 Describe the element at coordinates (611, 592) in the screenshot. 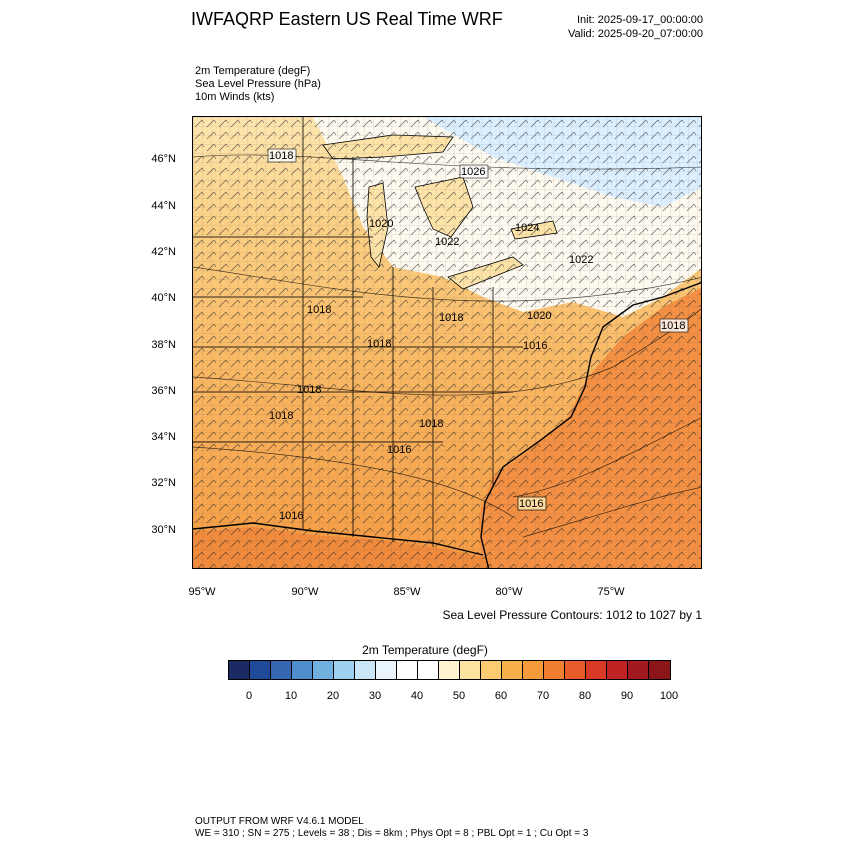

I see `lon-label: 75°W` at that location.